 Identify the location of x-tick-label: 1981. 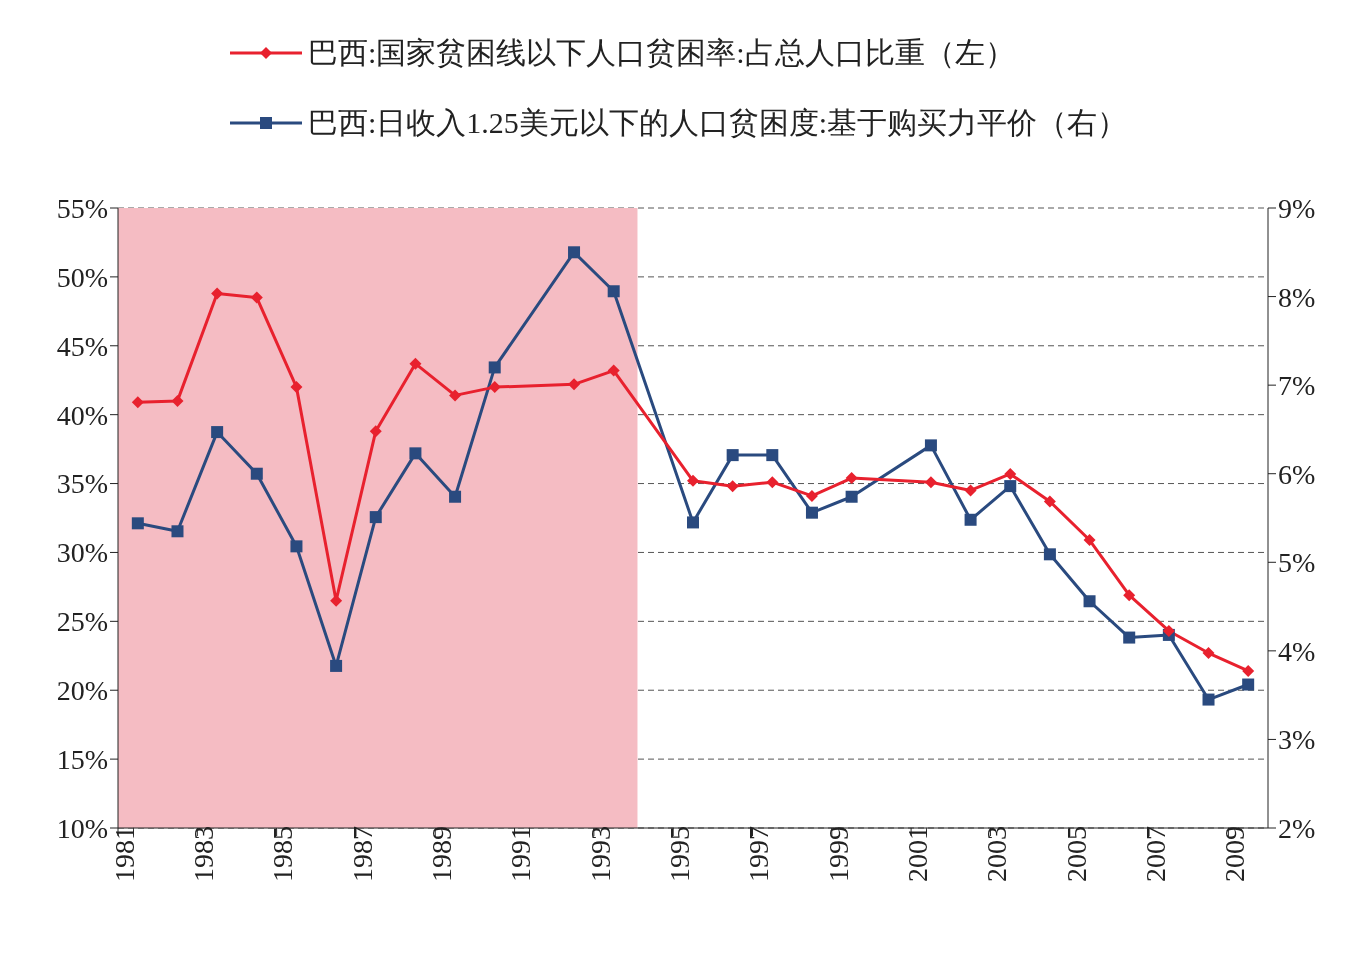
(124, 854).